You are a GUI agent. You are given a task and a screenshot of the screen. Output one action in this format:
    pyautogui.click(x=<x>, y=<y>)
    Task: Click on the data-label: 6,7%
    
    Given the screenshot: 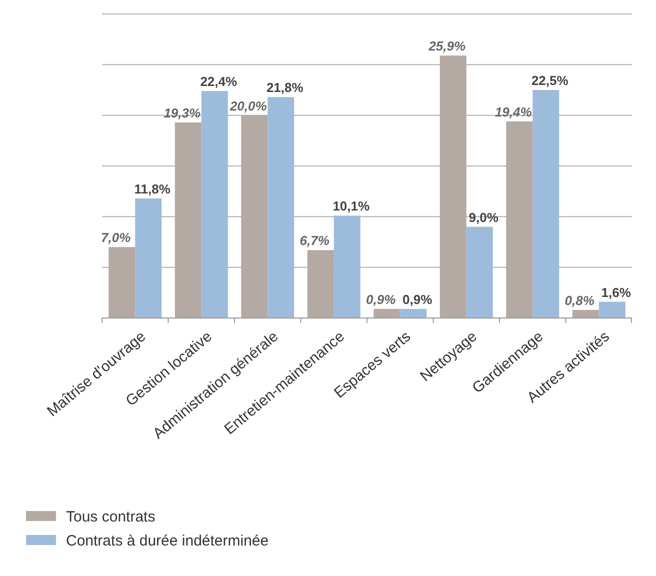 What is the action you would take?
    pyautogui.click(x=315, y=240)
    